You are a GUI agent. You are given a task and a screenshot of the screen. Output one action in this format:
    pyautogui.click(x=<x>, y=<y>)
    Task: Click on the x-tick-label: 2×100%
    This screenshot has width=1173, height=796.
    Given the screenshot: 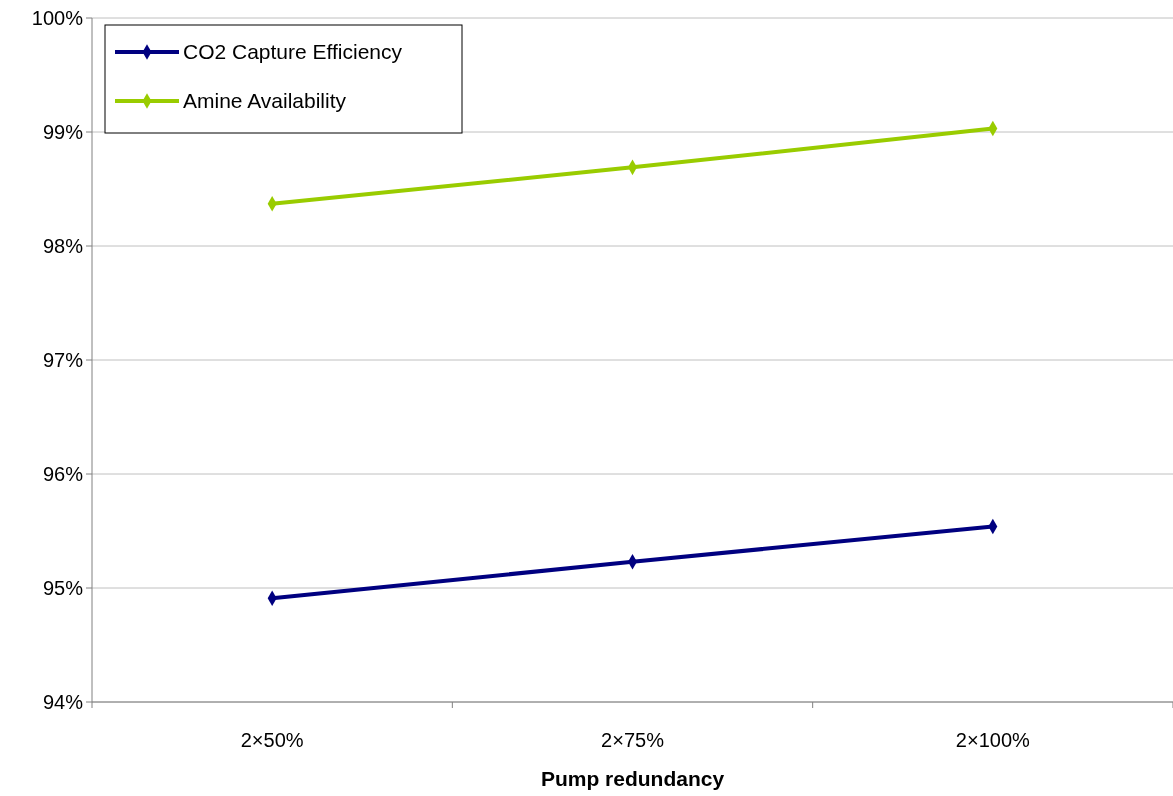 What is the action you would take?
    pyautogui.click(x=993, y=740)
    